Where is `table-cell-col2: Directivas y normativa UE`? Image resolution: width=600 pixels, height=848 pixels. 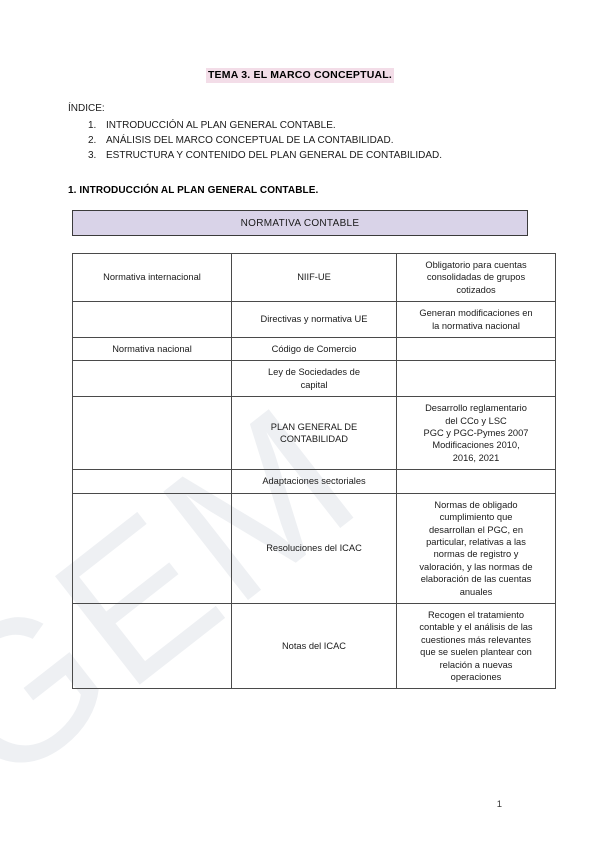
table-cell-col2: Directivas y normativa UE is located at coordinates (314, 320).